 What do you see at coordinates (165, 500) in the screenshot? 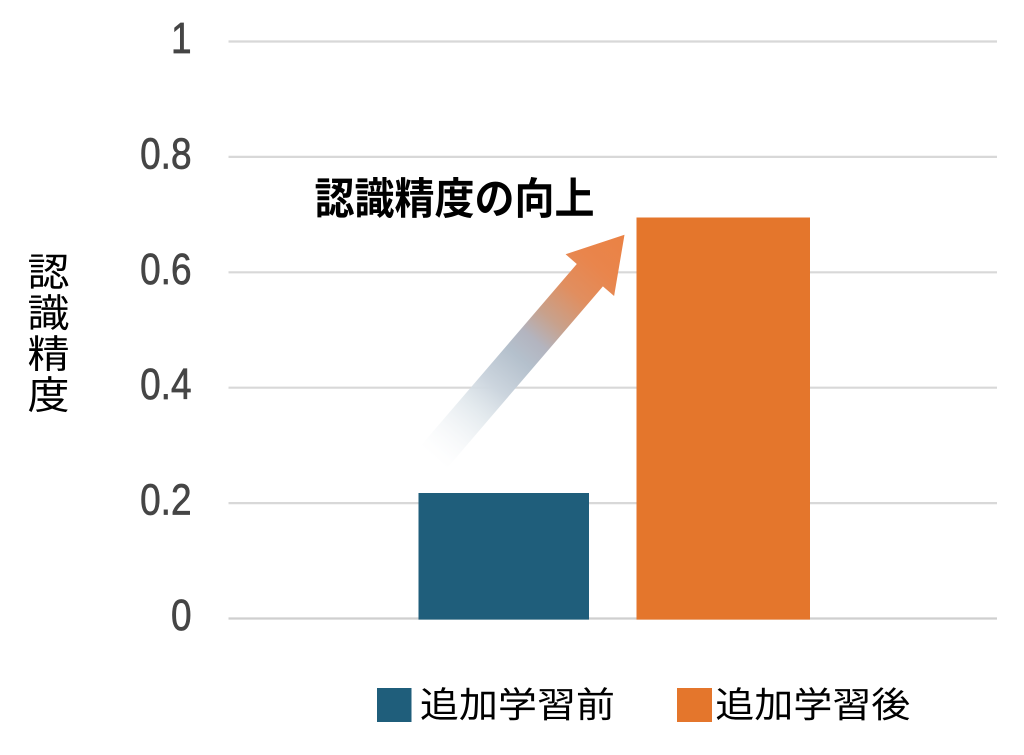
I see `svg-text: 0.2` at bounding box center [165, 500].